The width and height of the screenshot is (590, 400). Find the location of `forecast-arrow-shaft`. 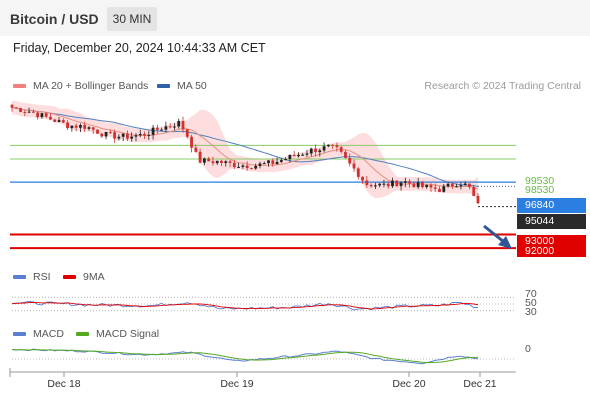

forecast-arrow-shaft is located at coordinates (494, 234).